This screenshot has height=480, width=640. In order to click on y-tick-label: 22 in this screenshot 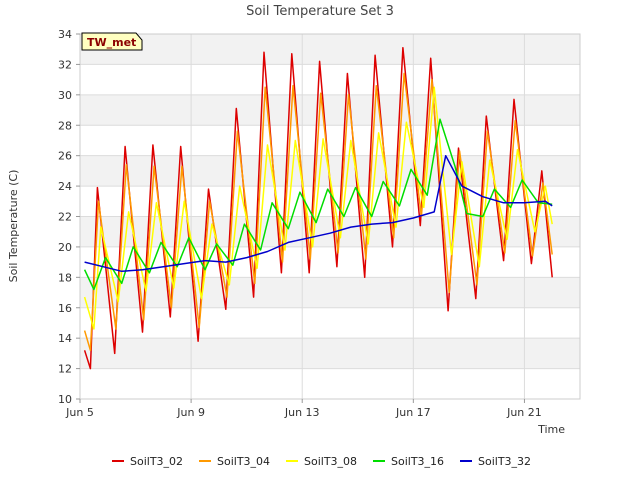, I will do `click(65, 217)`.